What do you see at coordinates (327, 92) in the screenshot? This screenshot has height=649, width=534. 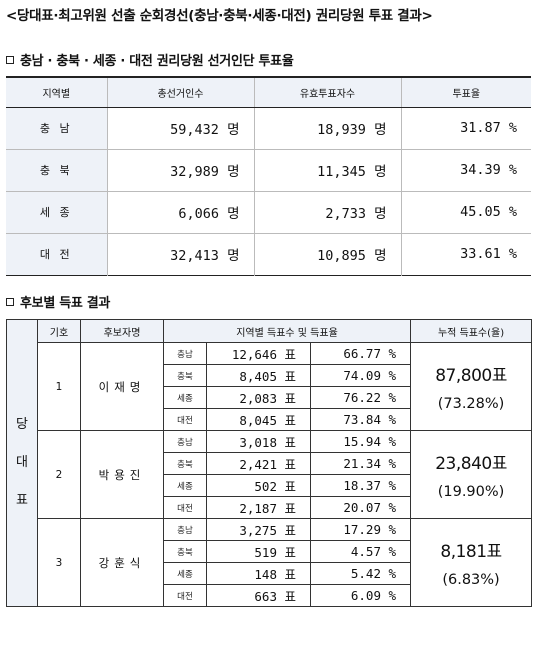 I see `header-valid-votes: 유효투표자수` at bounding box center [327, 92].